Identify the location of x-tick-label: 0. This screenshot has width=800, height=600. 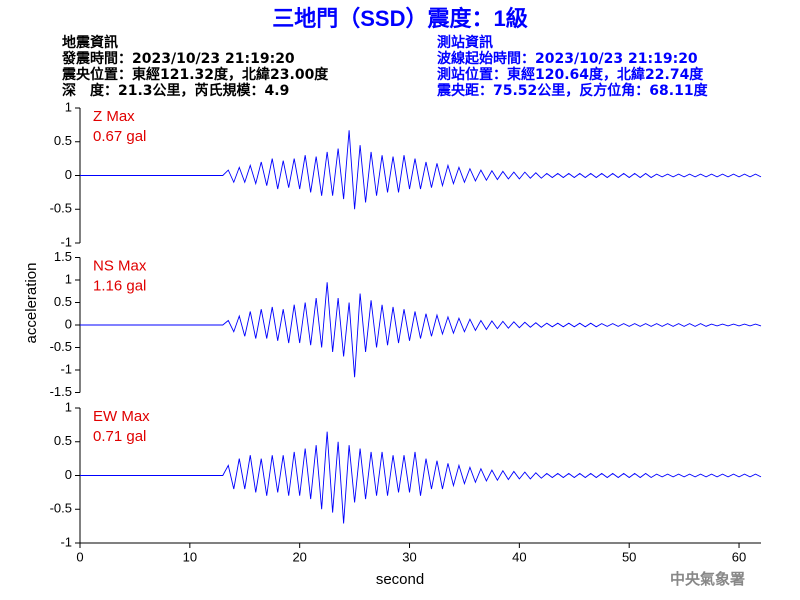
(79, 556).